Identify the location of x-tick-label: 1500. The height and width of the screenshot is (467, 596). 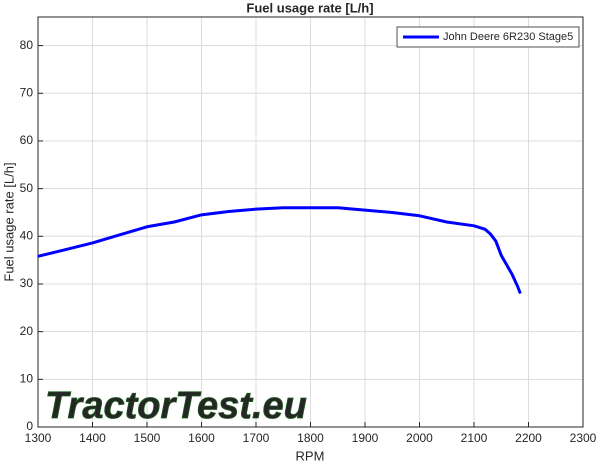
(147, 438).